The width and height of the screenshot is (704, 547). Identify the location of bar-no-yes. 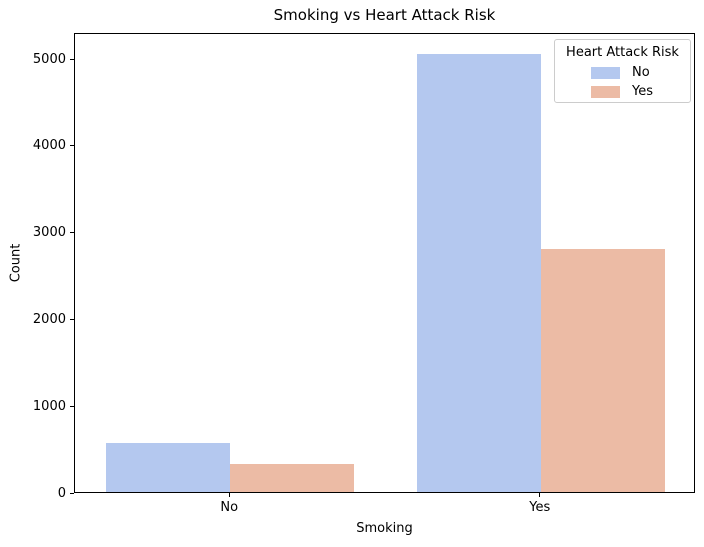
(292, 477).